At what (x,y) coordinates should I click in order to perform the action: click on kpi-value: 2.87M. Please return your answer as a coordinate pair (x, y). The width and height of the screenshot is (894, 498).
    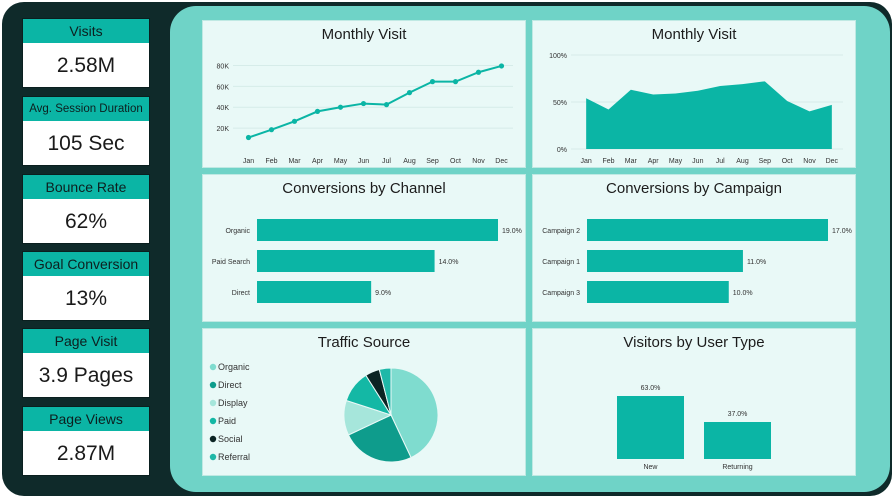
    Looking at the image, I should click on (86, 453).